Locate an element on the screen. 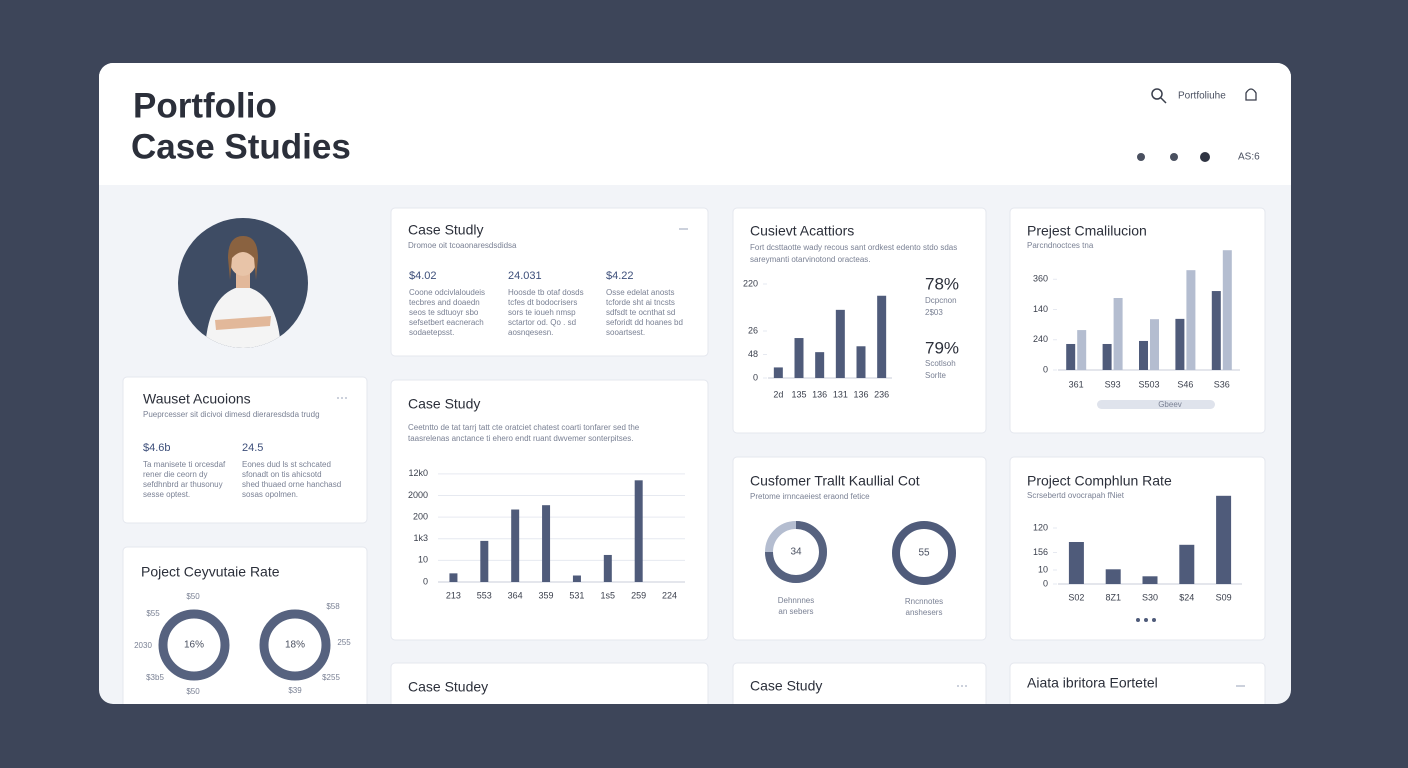 Image resolution: width=1408 pixels, height=768 pixels. pager is located at coordinates (1146, 620).